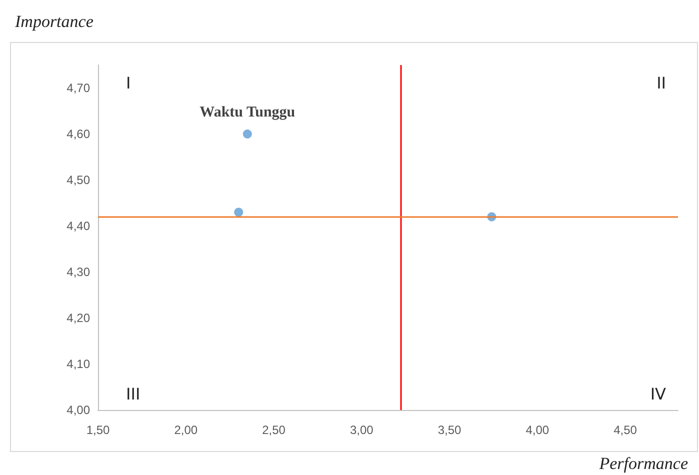 Image resolution: width=699 pixels, height=475 pixels. What do you see at coordinates (661, 83) in the screenshot?
I see `annotation: II` at bounding box center [661, 83].